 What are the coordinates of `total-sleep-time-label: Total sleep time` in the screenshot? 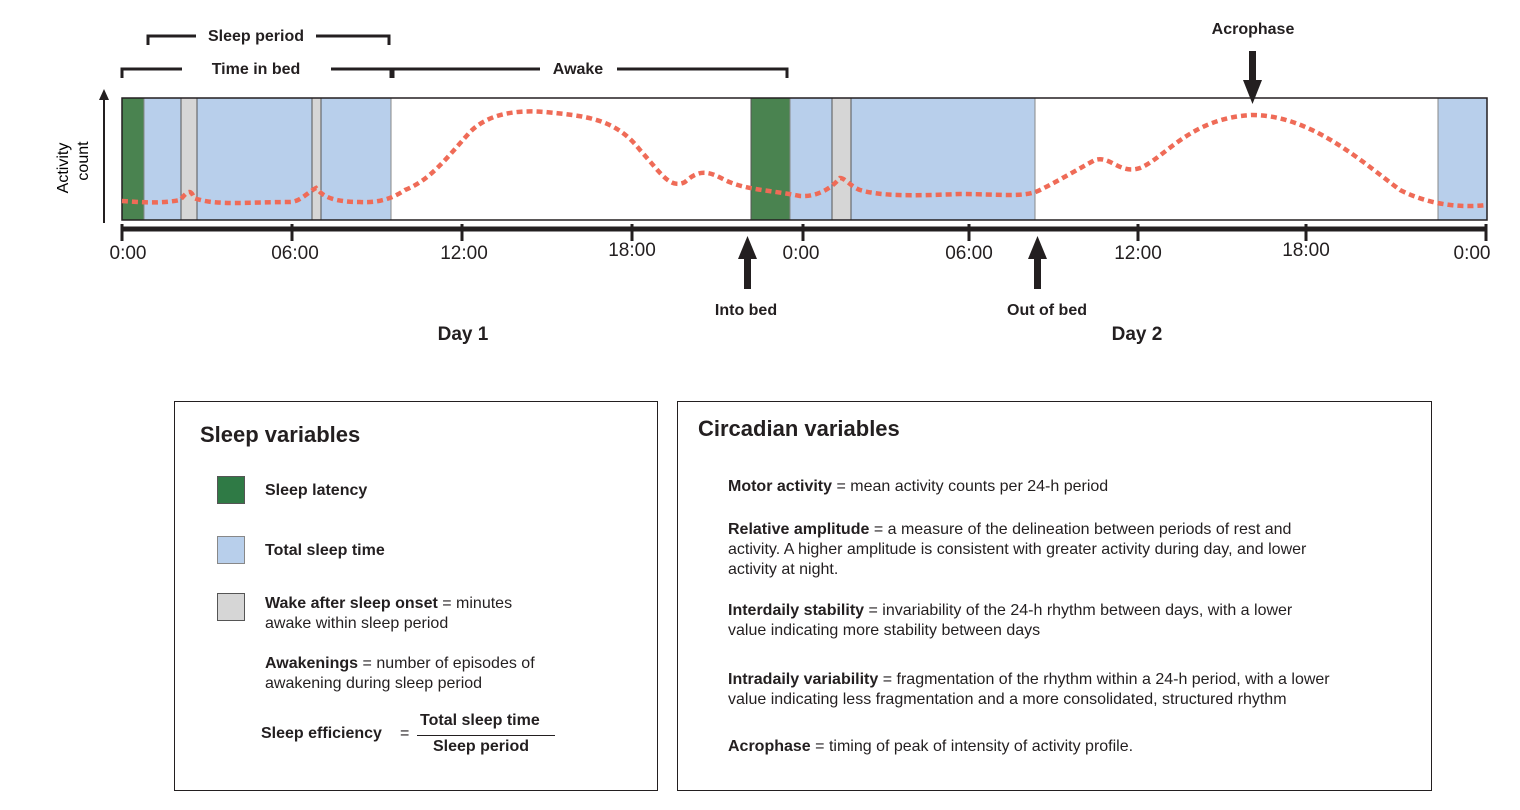 It's located at (325, 550).